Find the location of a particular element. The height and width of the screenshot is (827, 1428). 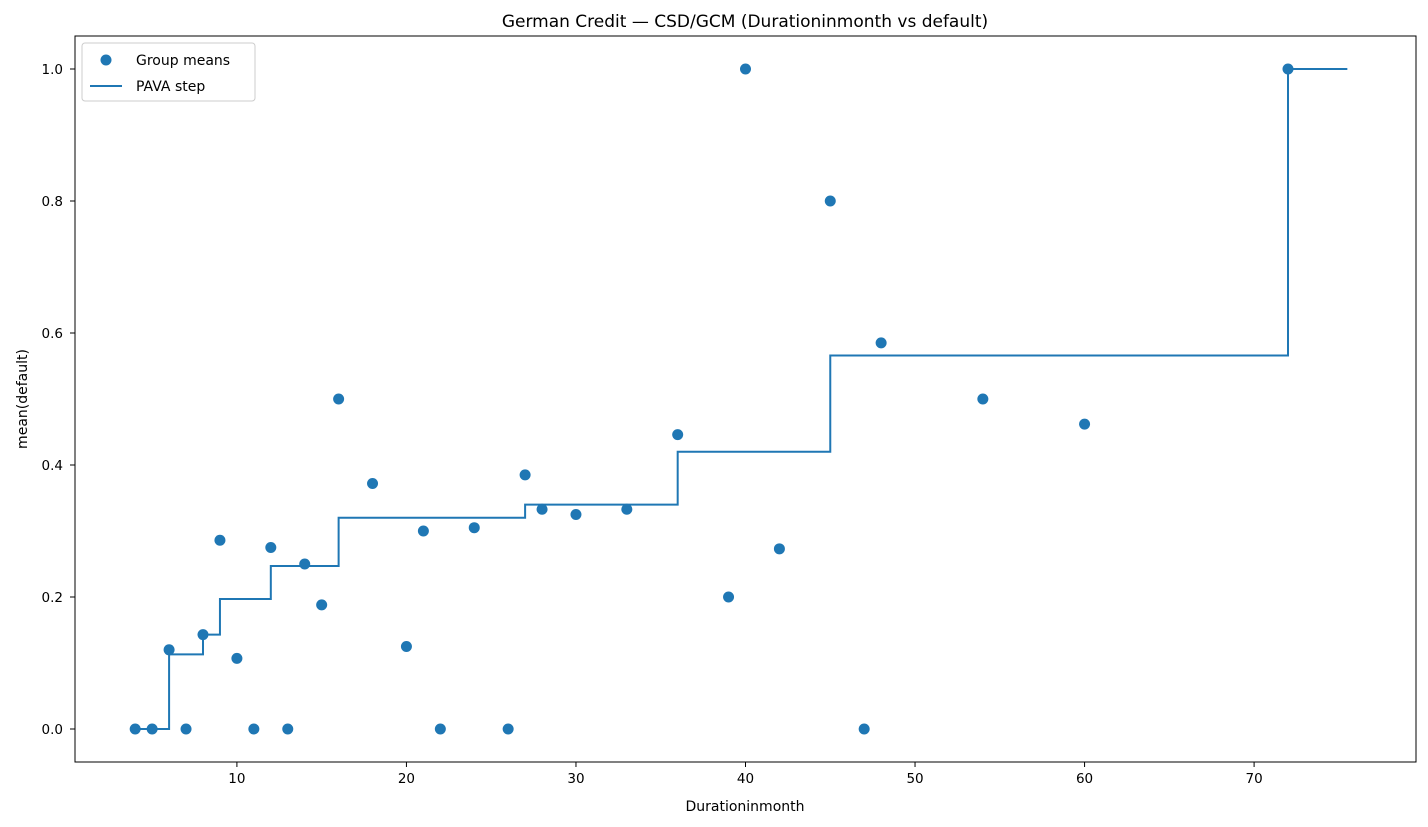

y-tick-label: 0.6 is located at coordinates (52, 334).